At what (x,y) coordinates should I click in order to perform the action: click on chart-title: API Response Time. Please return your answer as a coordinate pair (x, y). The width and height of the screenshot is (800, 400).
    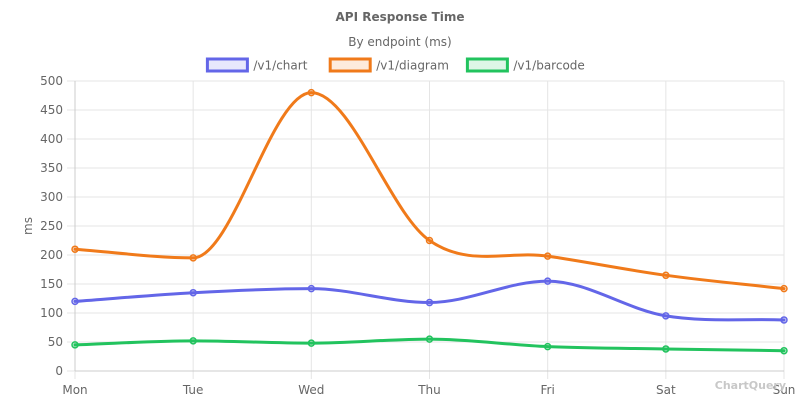
    Looking at the image, I should click on (399, 17).